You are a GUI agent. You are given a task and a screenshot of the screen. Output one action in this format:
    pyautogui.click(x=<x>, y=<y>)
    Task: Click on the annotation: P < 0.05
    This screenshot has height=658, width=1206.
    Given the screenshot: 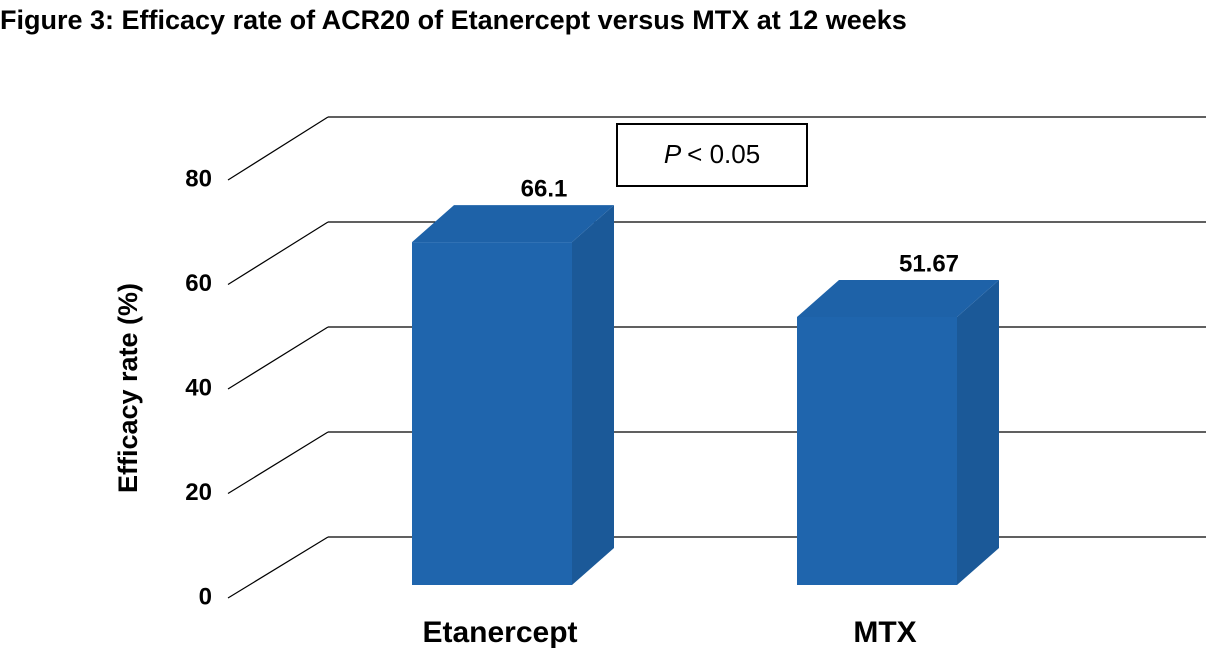 What is the action you would take?
    pyautogui.click(x=712, y=154)
    